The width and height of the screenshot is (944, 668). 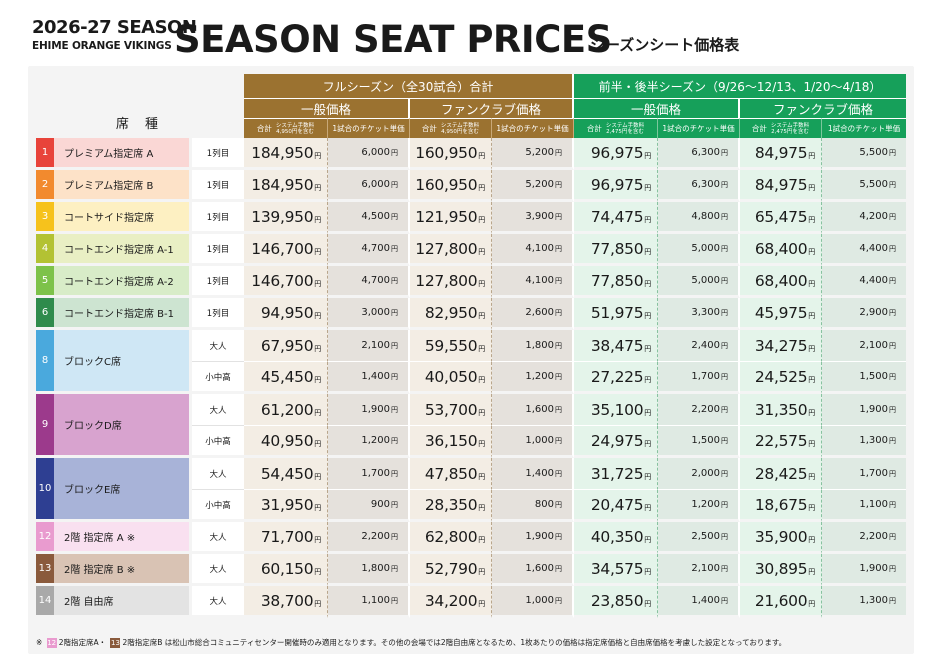 What do you see at coordinates (705, 440) in the screenshot?
I see `price-value: 1,500` at bounding box center [705, 440].